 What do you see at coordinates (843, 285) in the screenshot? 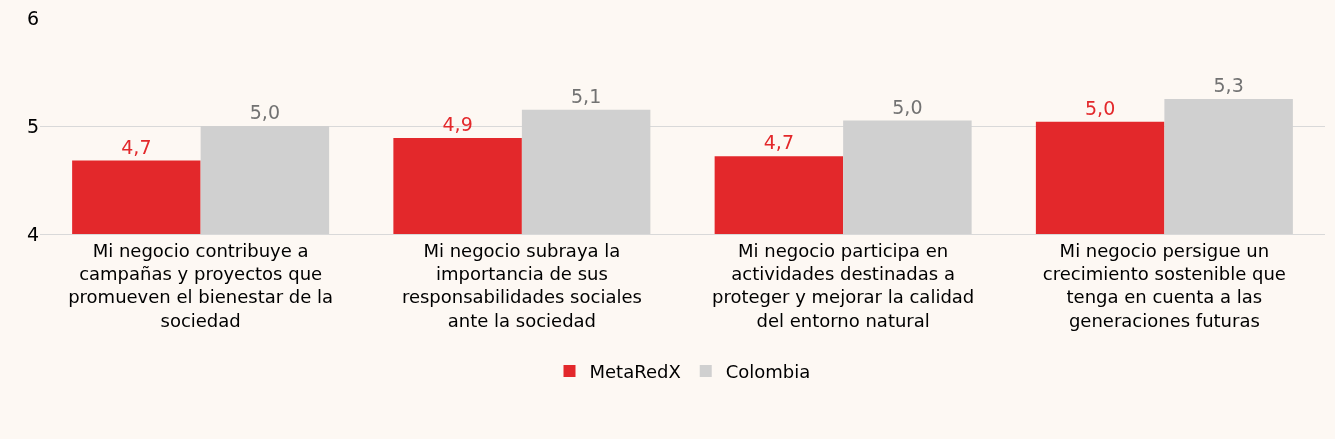
I see `x-tick-label: Mi negocio participa en actividades destinadas a proteger y mejorar la calidad del entorno natural` at bounding box center [843, 285].